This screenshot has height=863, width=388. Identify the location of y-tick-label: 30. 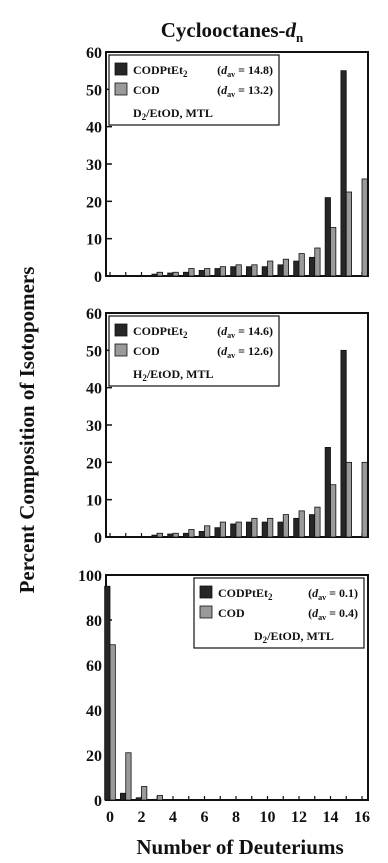
(94, 165).